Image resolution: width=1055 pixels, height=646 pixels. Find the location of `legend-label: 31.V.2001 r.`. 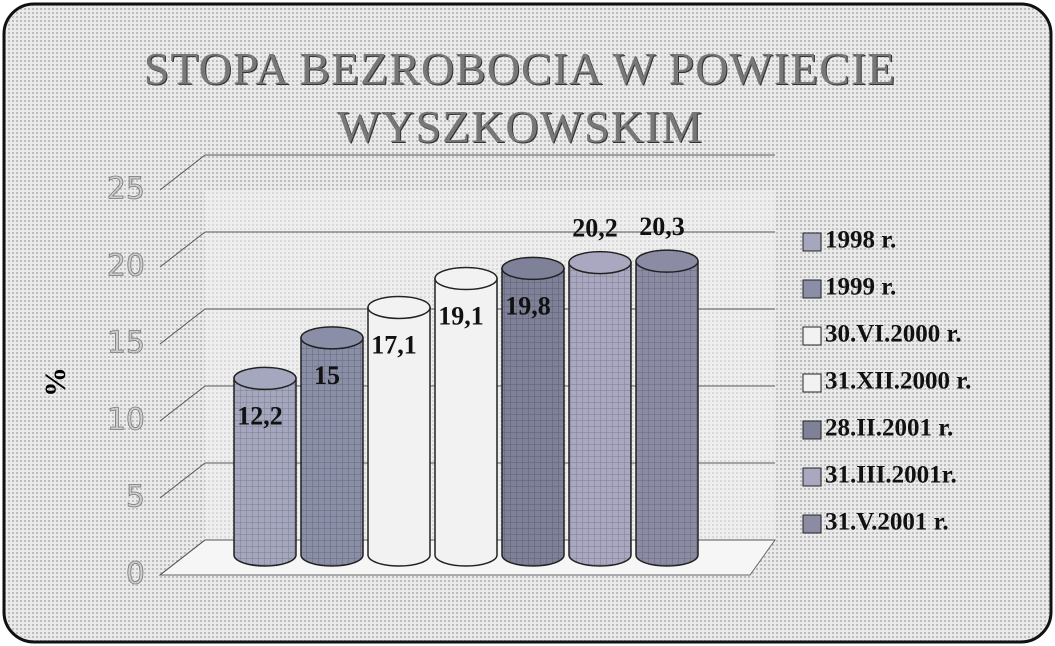

legend-label: 31.V.2001 r. is located at coordinates (887, 522).